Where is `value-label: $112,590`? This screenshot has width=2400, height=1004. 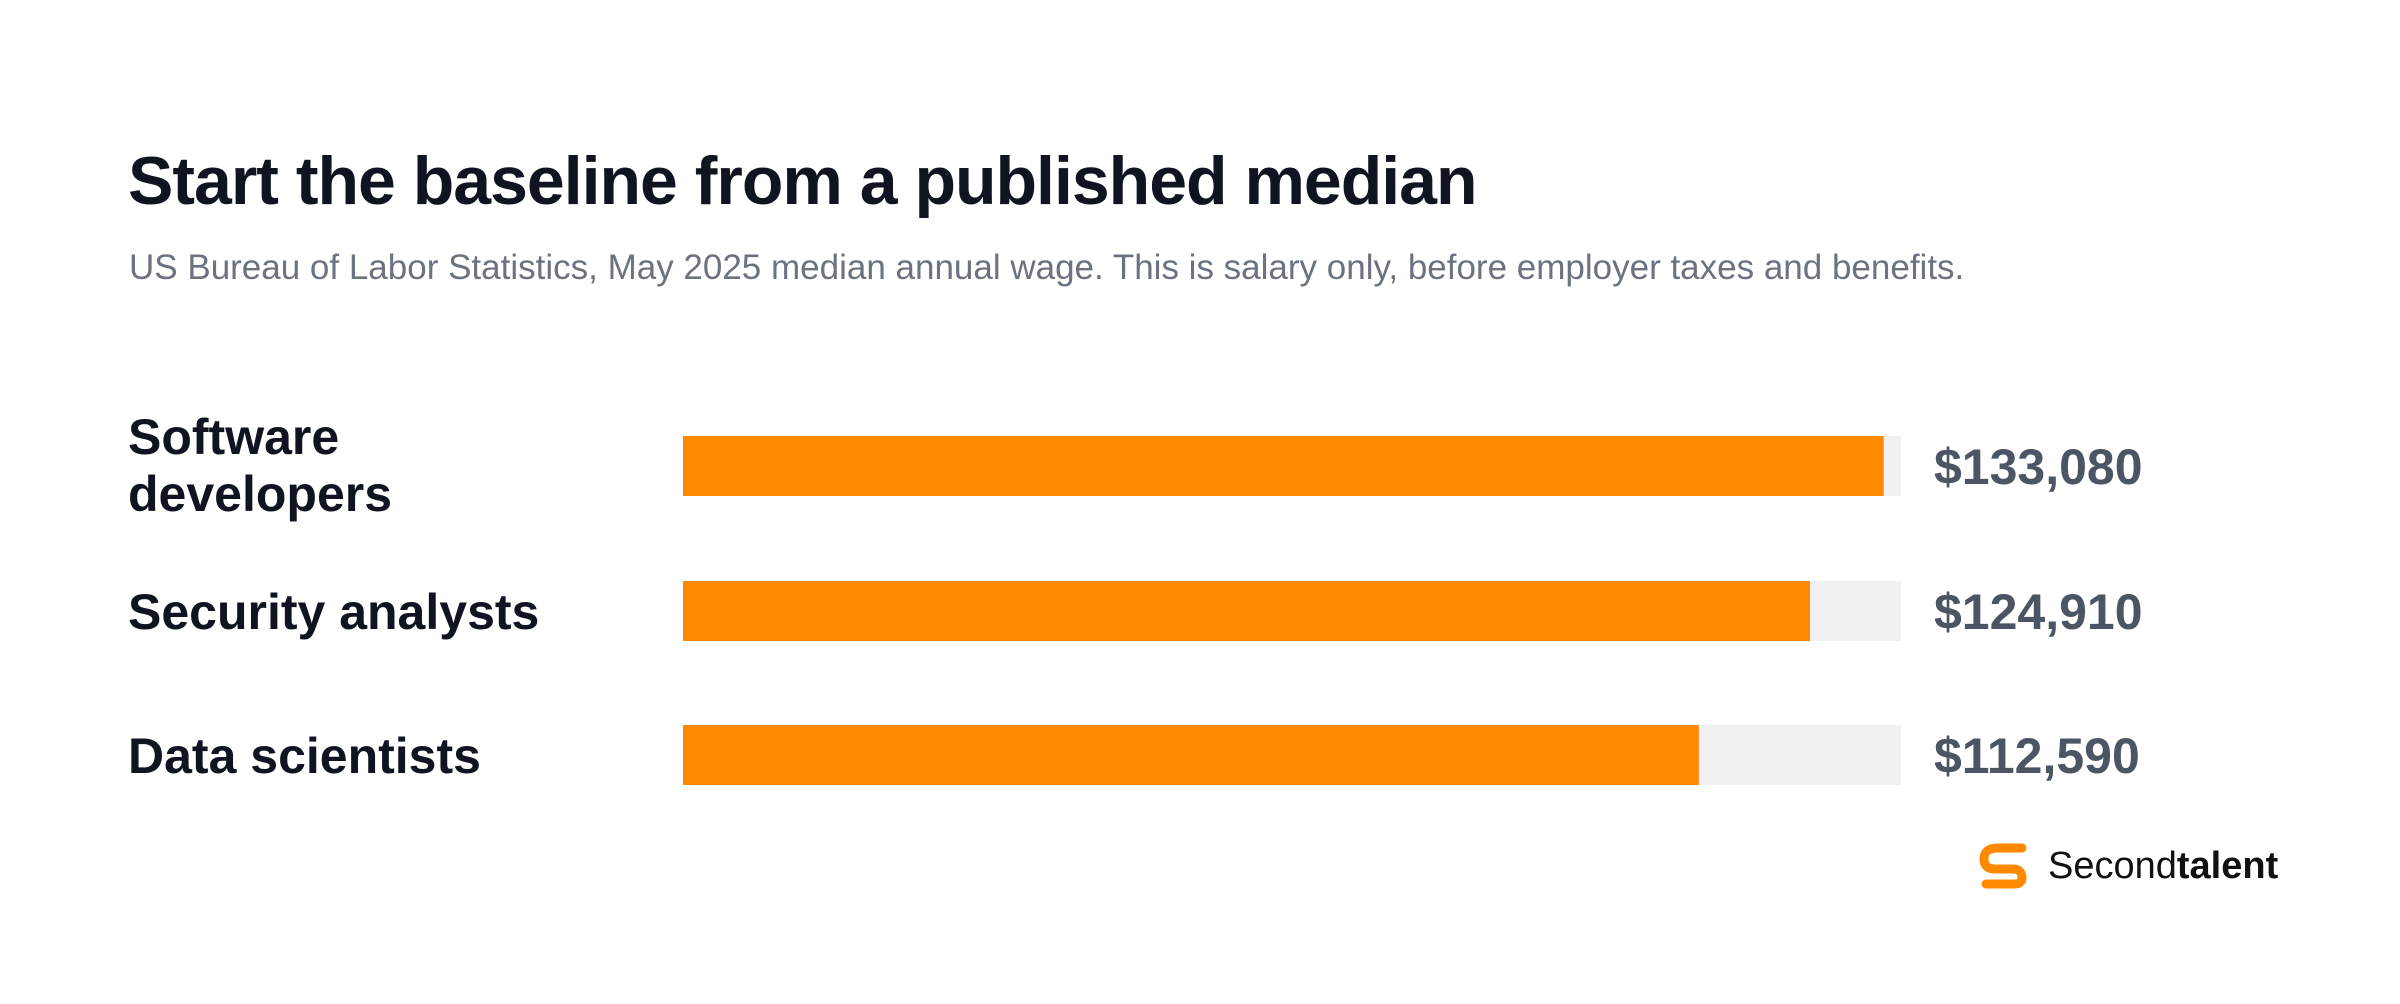 value-label: $112,590 is located at coordinates (2037, 756).